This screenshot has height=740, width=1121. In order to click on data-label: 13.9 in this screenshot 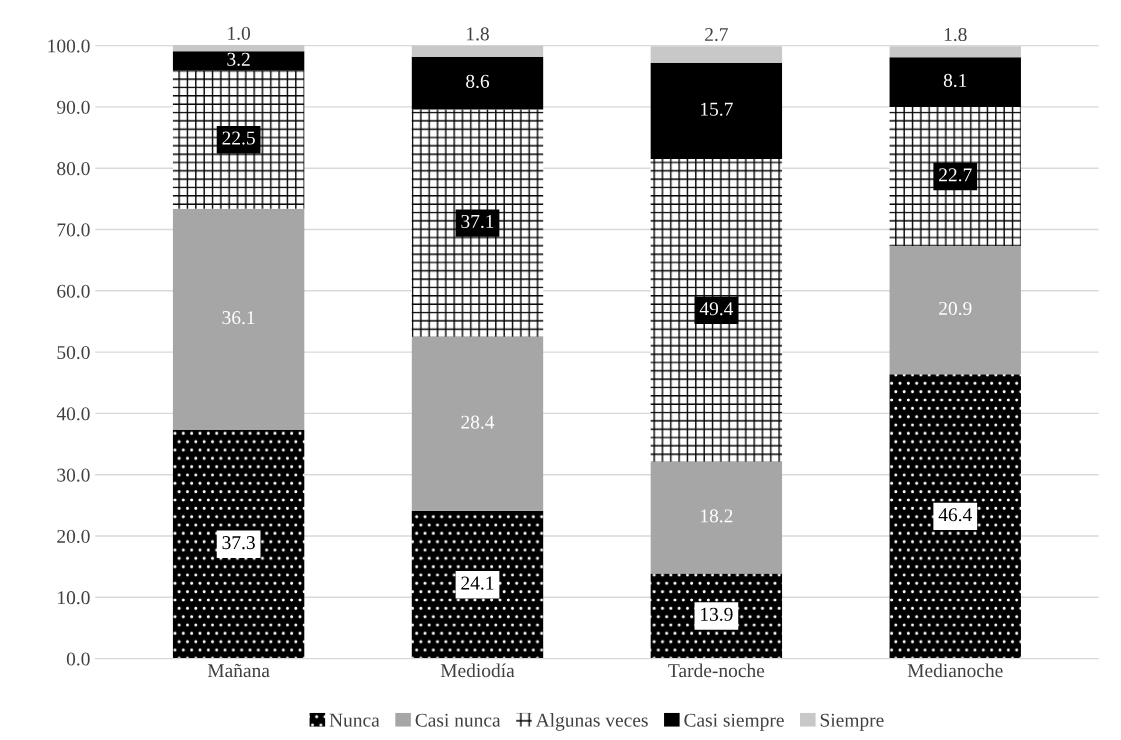, I will do `click(717, 614)`.